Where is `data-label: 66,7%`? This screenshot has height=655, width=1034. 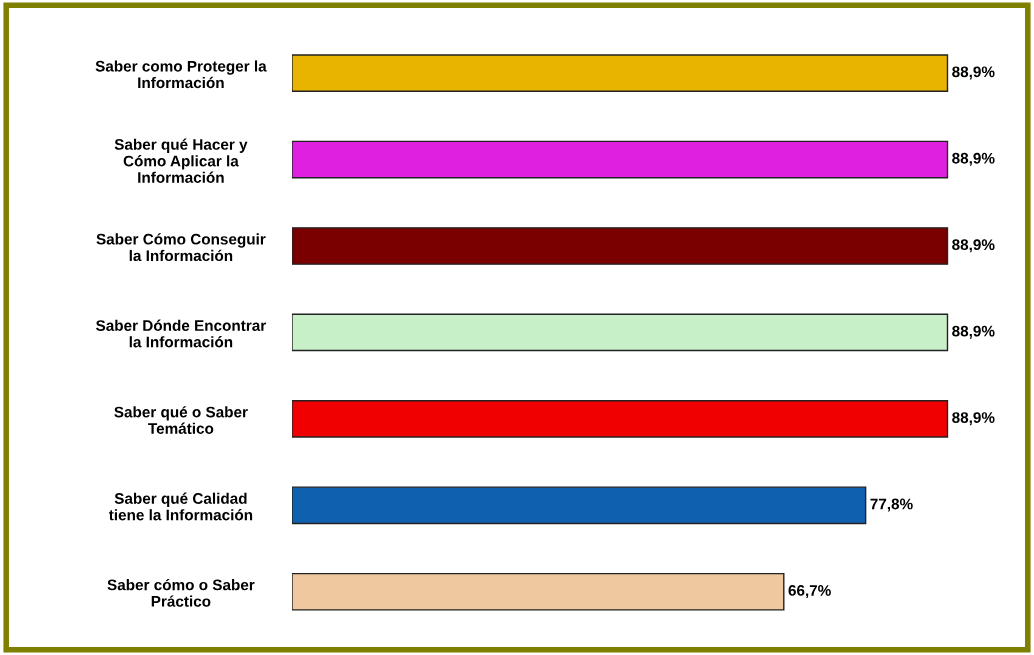
data-label: 66,7% is located at coordinates (809, 592).